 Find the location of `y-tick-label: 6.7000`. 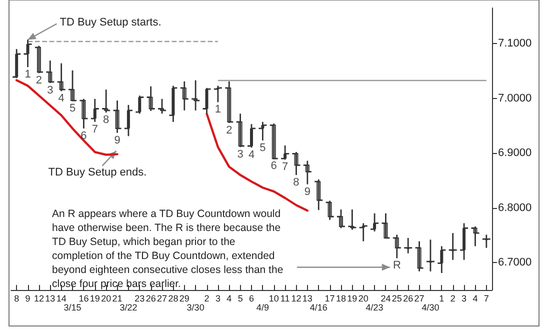

y-tick-label: 6.7000 is located at coordinates (515, 262).